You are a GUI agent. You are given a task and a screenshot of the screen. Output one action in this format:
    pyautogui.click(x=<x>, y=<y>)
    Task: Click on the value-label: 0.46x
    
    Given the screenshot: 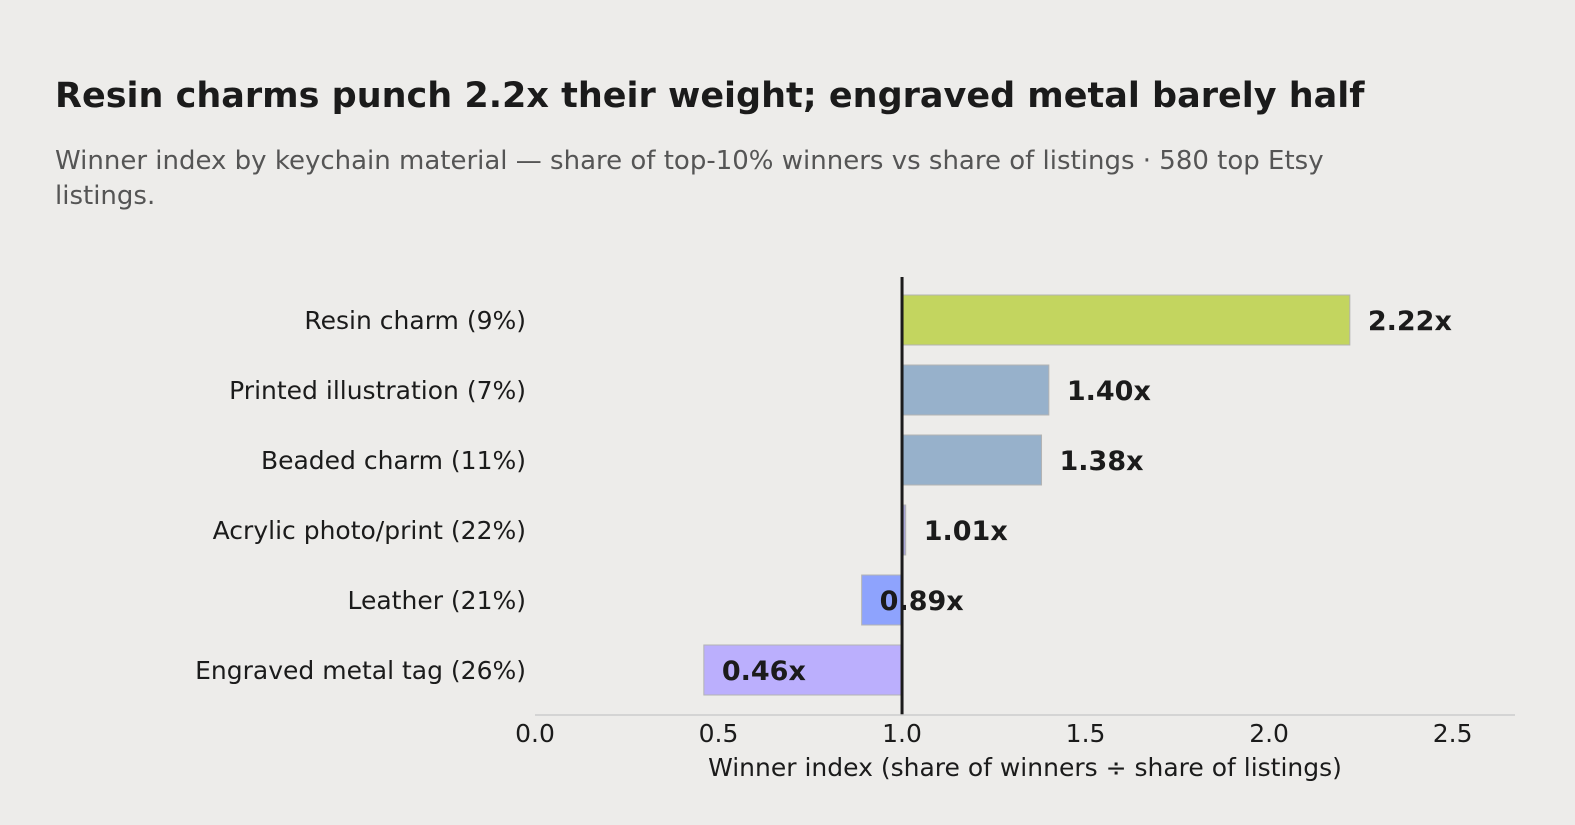 What is the action you would take?
    pyautogui.click(x=764, y=671)
    